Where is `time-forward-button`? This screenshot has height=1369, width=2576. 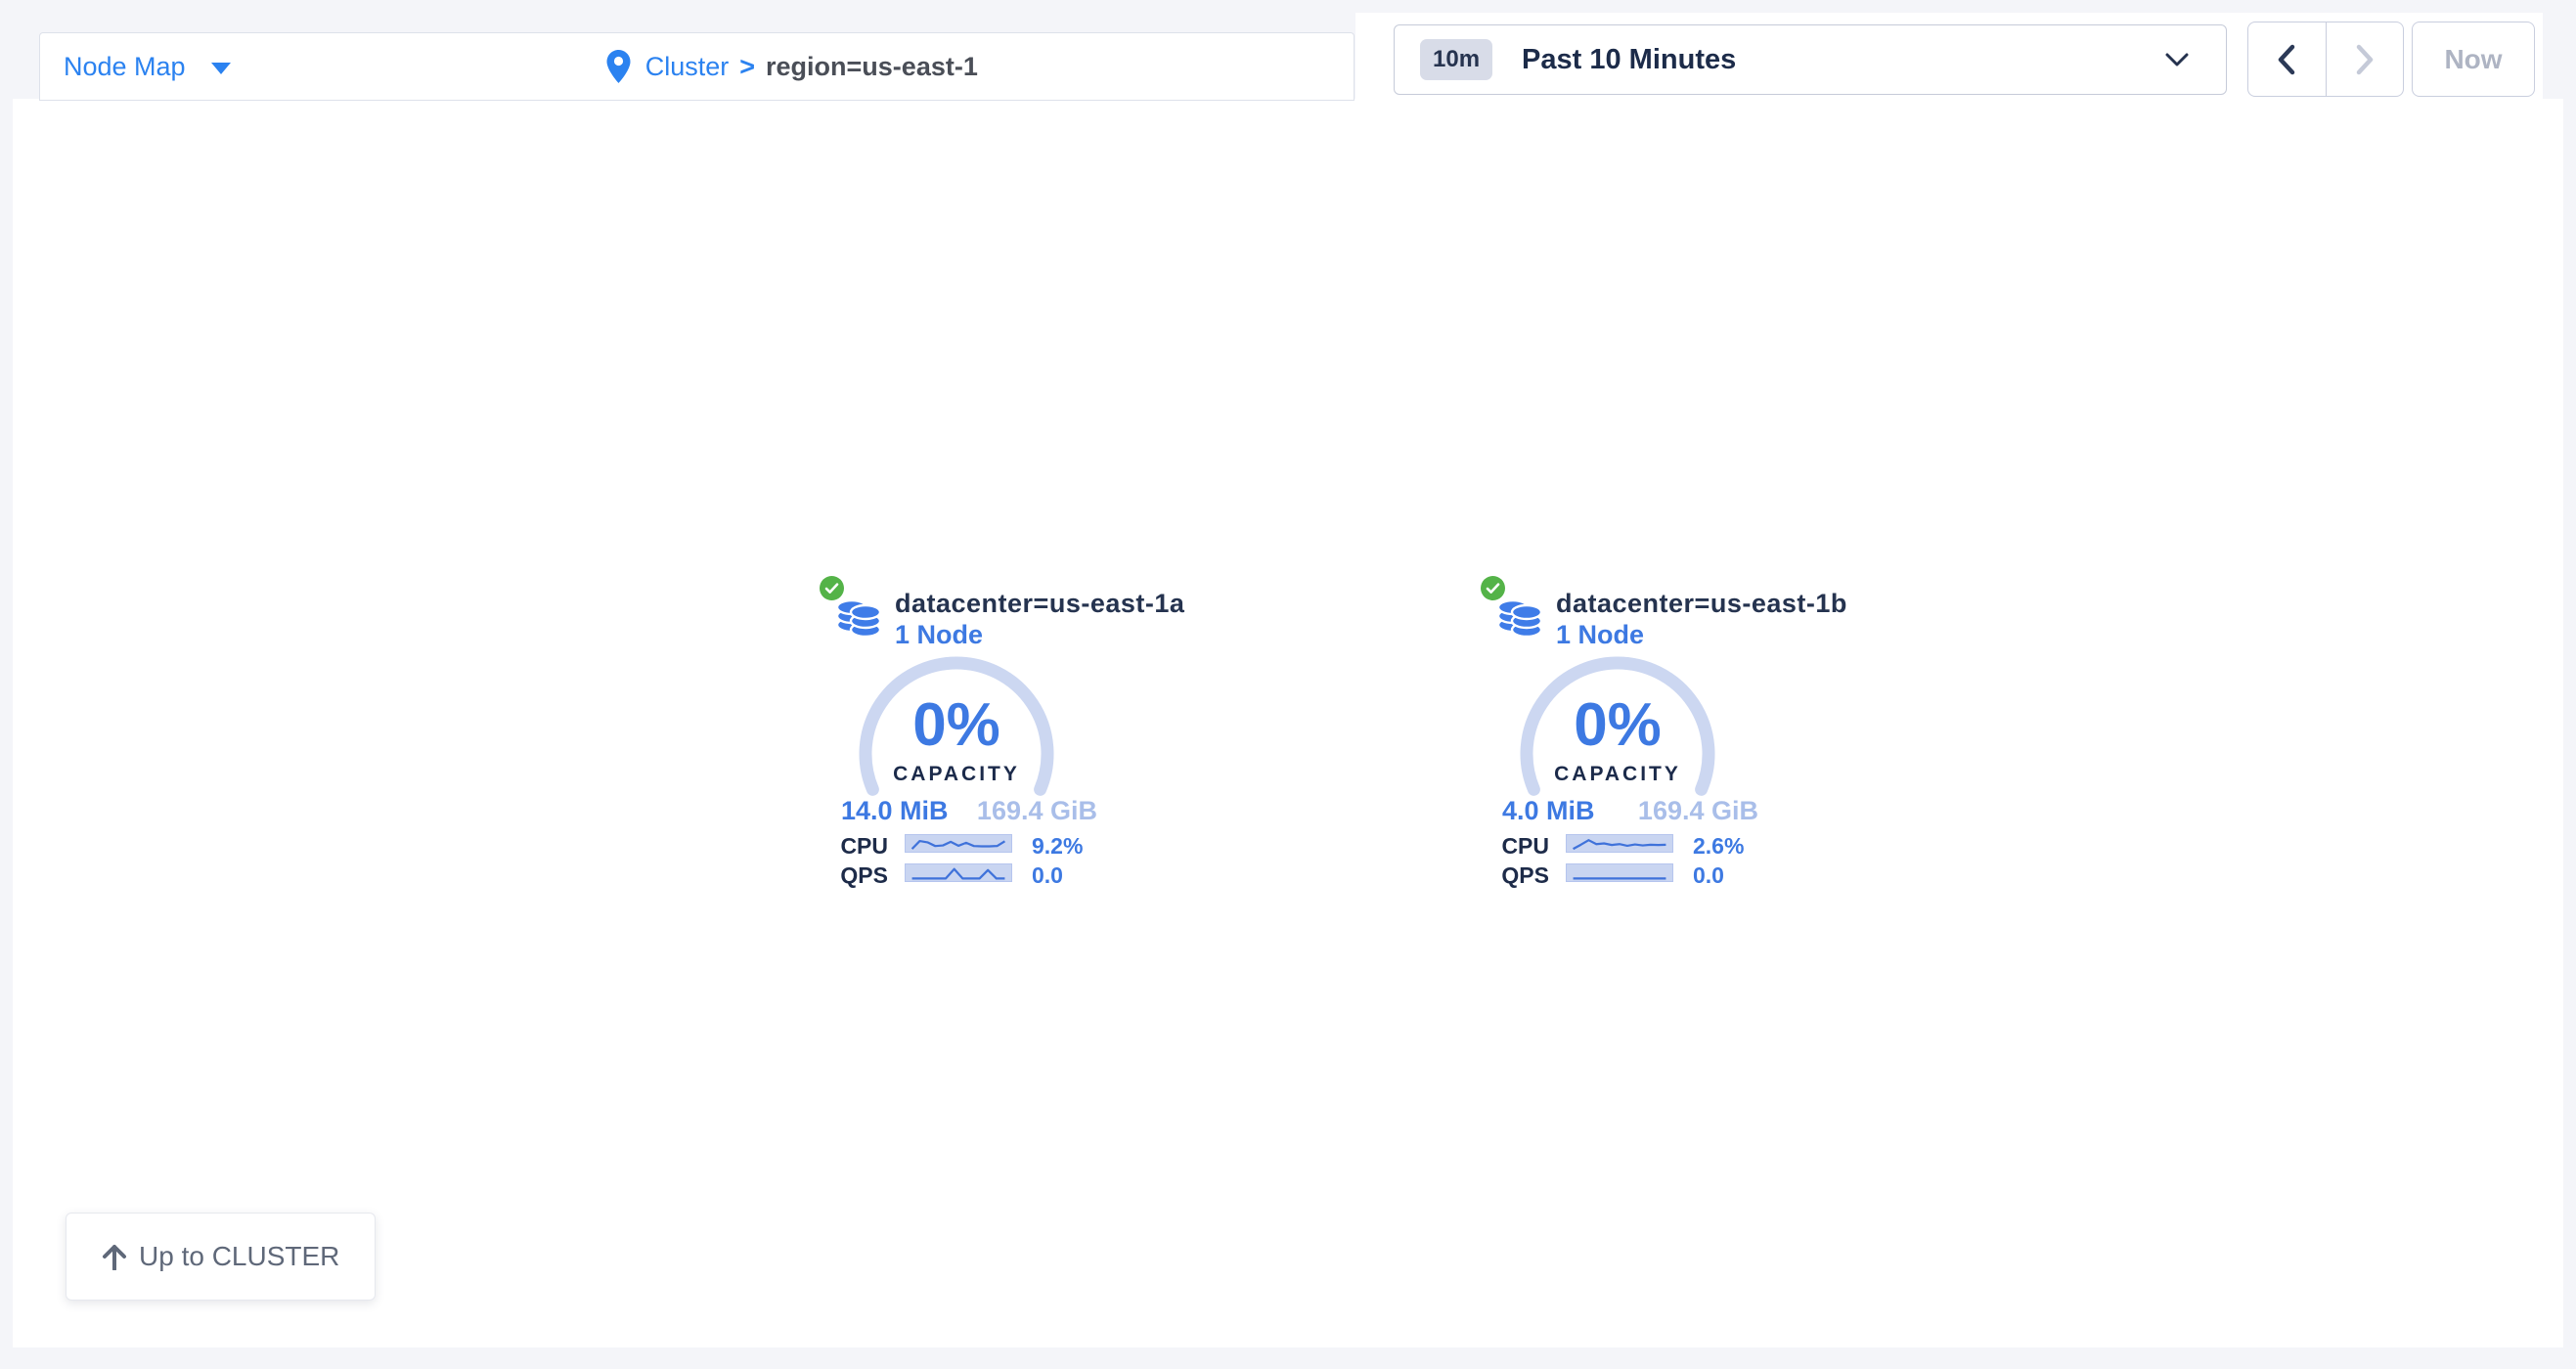 time-forward-button is located at coordinates (2365, 59).